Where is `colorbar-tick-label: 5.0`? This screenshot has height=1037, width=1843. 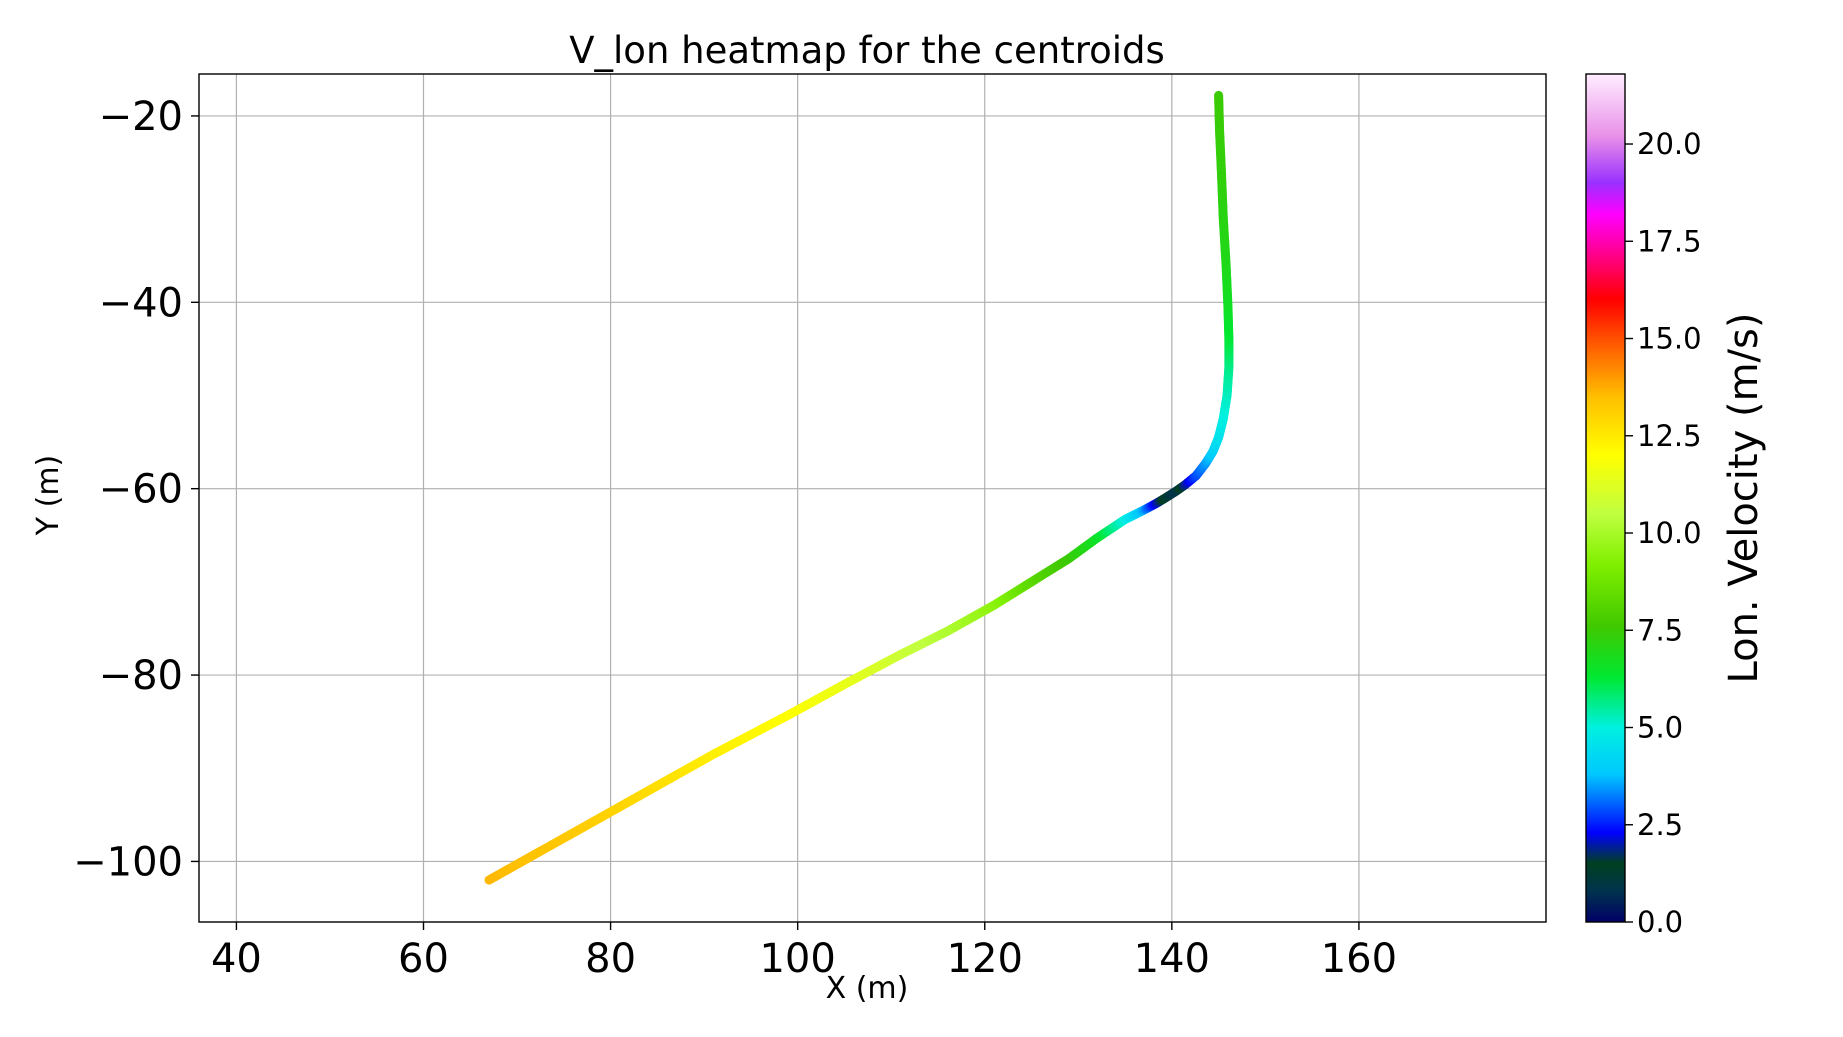 colorbar-tick-label: 5.0 is located at coordinates (1660, 728).